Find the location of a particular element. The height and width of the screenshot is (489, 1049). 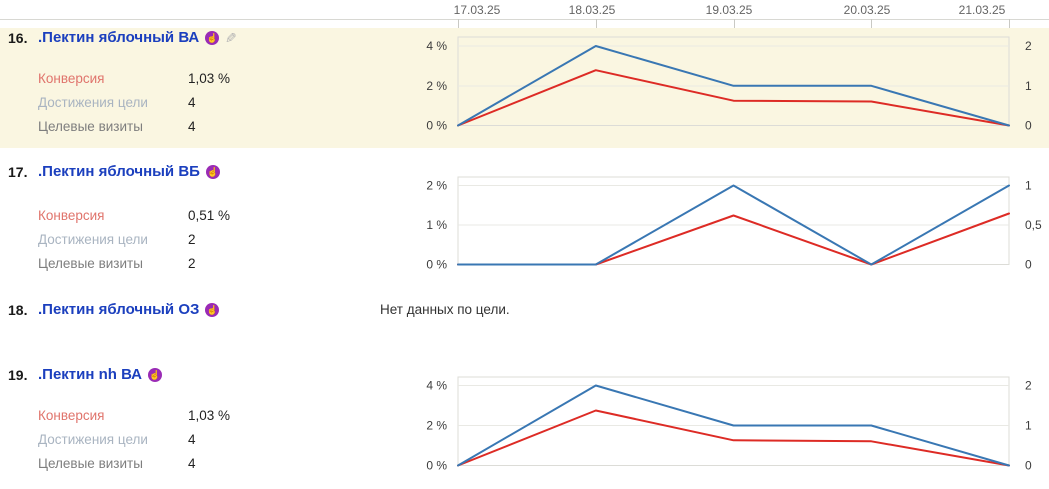

goal-row-number: 19. is located at coordinates (18, 374).